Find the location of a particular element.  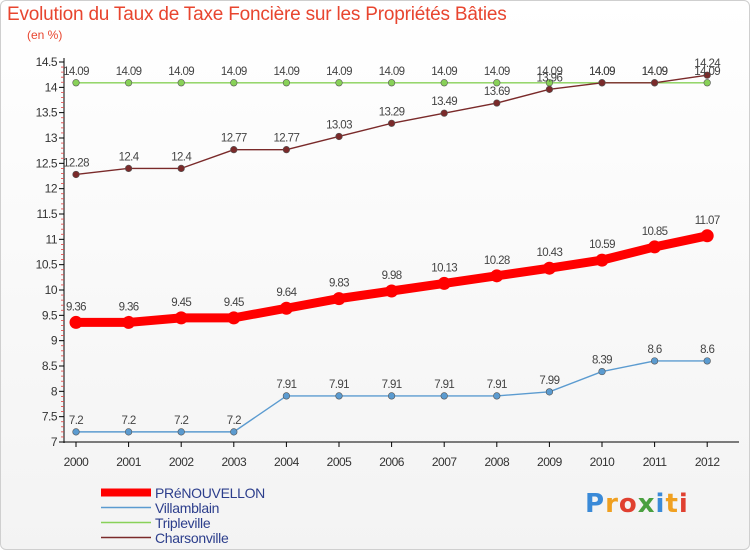

legend-item-tripleville: Tripleville is located at coordinates (183, 523).